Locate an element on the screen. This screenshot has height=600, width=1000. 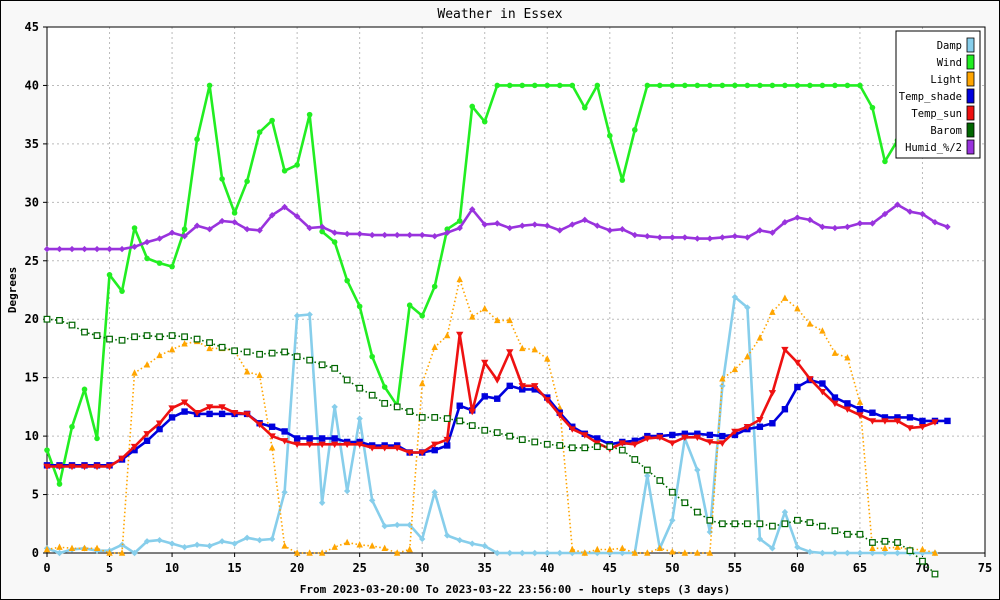
y-tick-label: 5 is located at coordinates (35, 495).